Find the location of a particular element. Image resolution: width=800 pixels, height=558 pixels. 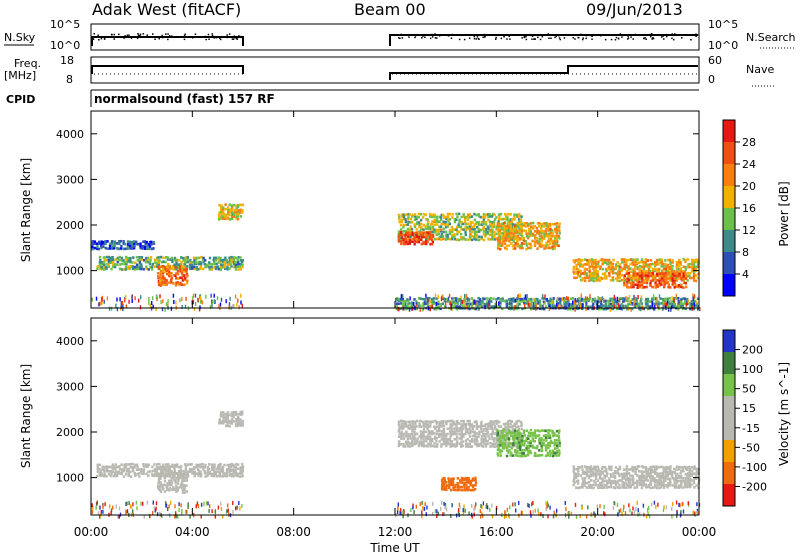

power-ylabel: Slant Range [km] is located at coordinates (26, 210).